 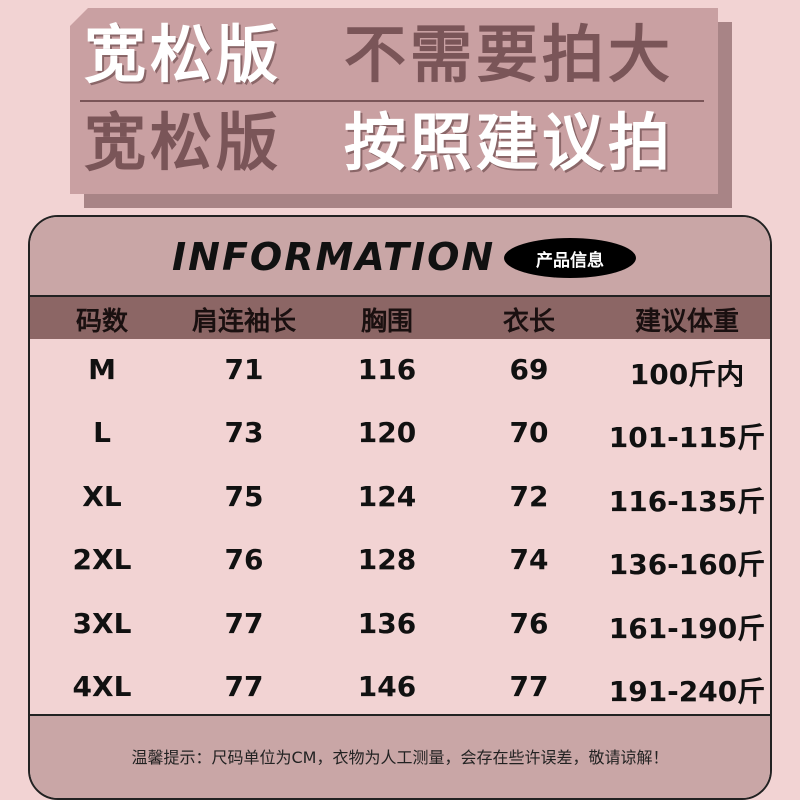 What do you see at coordinates (687, 501) in the screenshot?
I see `table-cell: 116-135斤` at bounding box center [687, 501].